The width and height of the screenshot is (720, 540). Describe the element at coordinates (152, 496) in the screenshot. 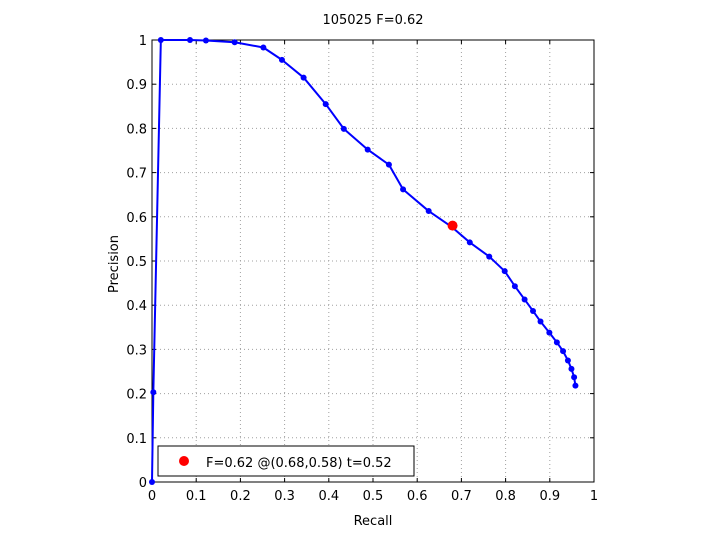

I see `x-tick-label: 0` at that location.